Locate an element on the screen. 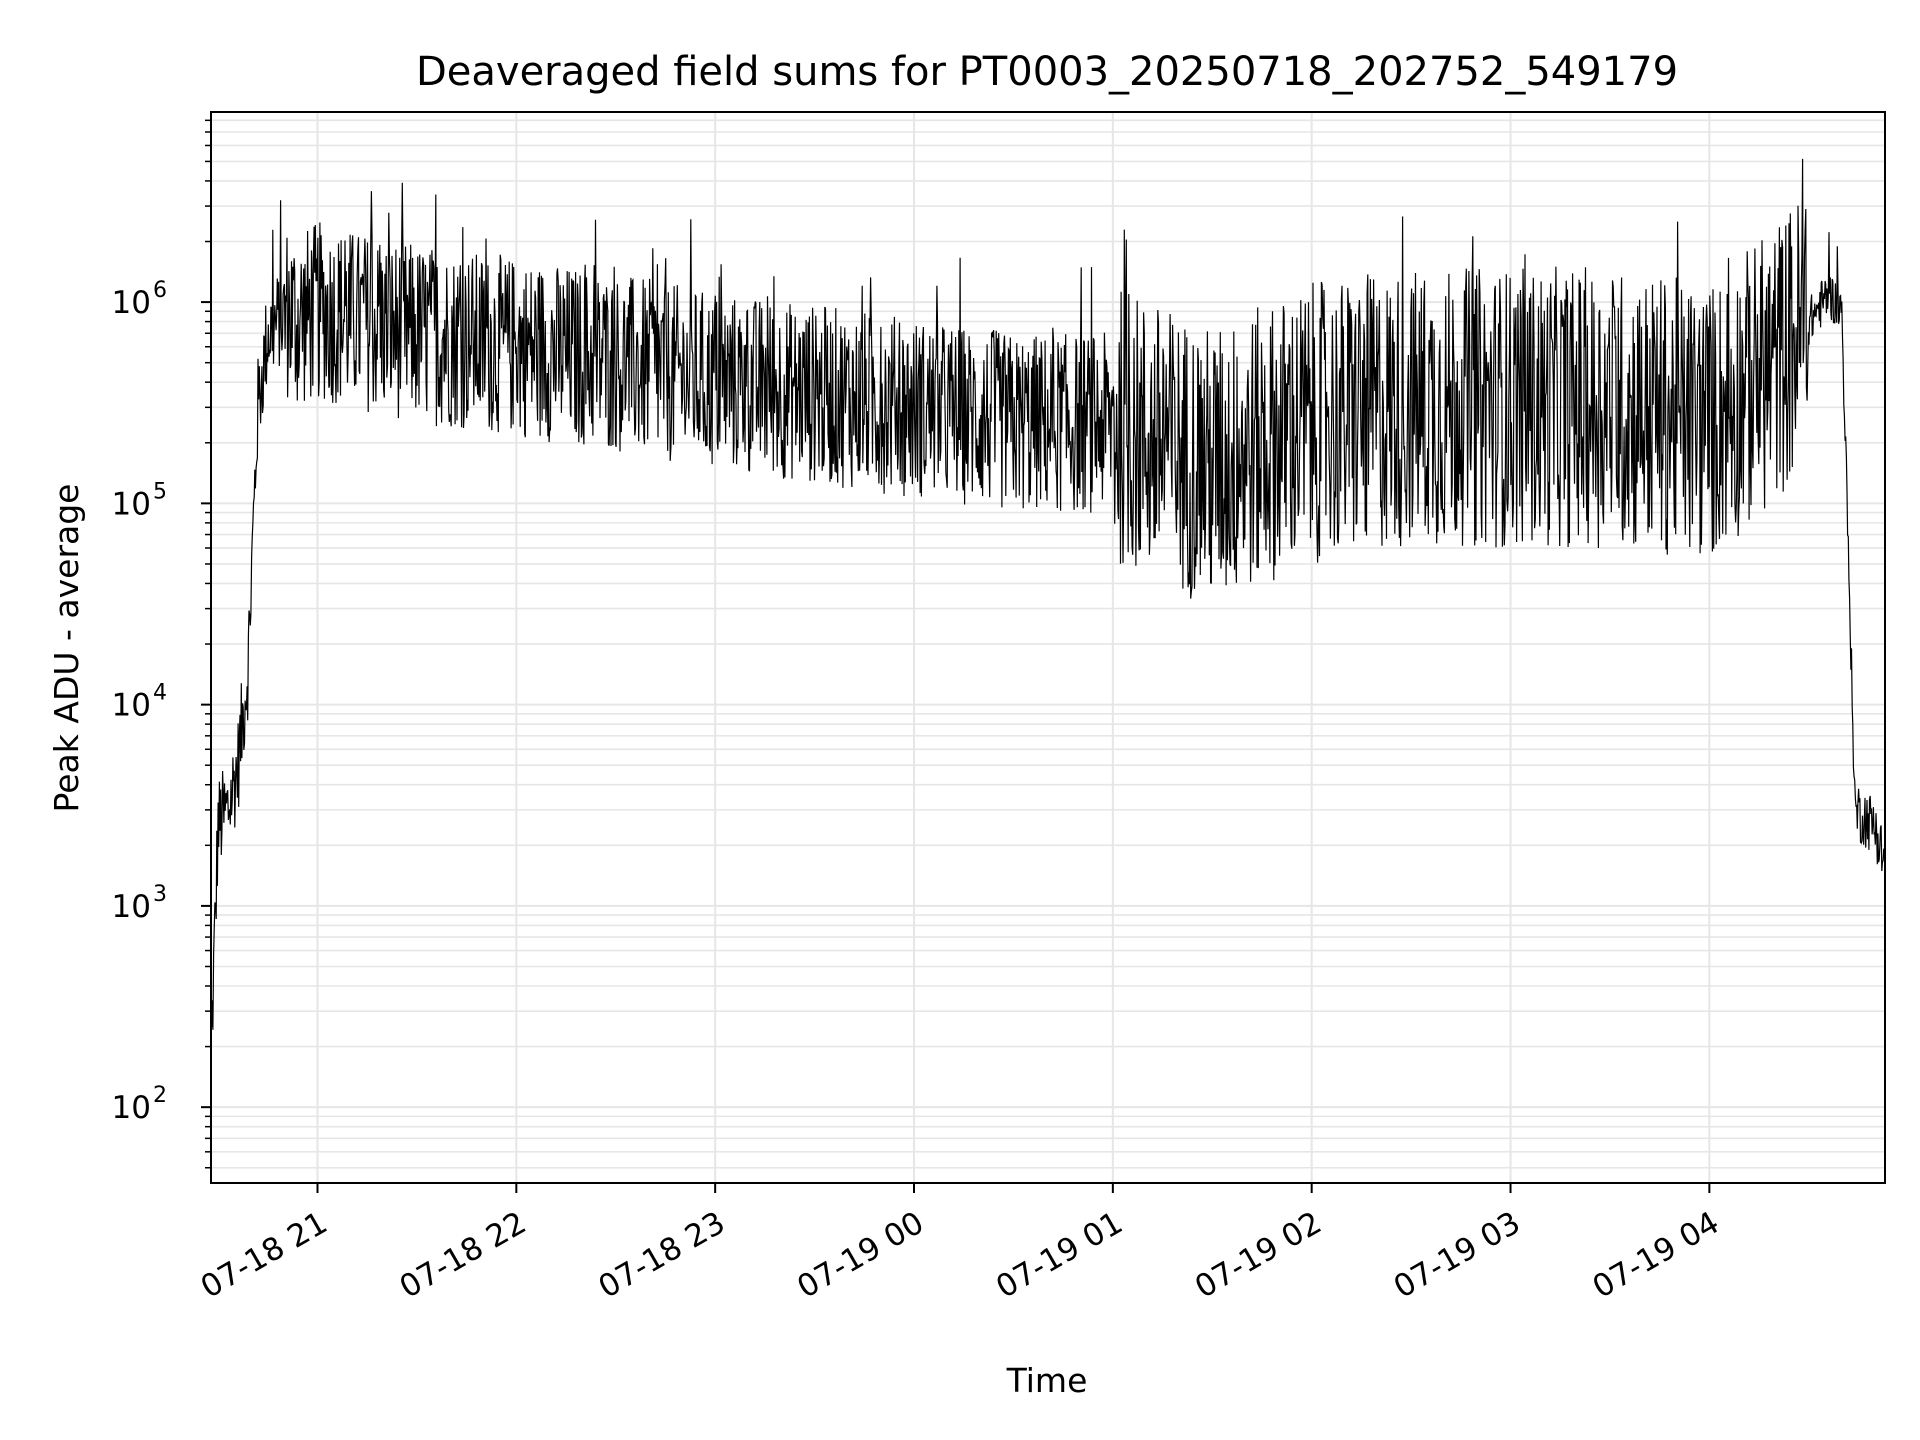  y-tick-exponent: 4 is located at coordinates (160, 693).